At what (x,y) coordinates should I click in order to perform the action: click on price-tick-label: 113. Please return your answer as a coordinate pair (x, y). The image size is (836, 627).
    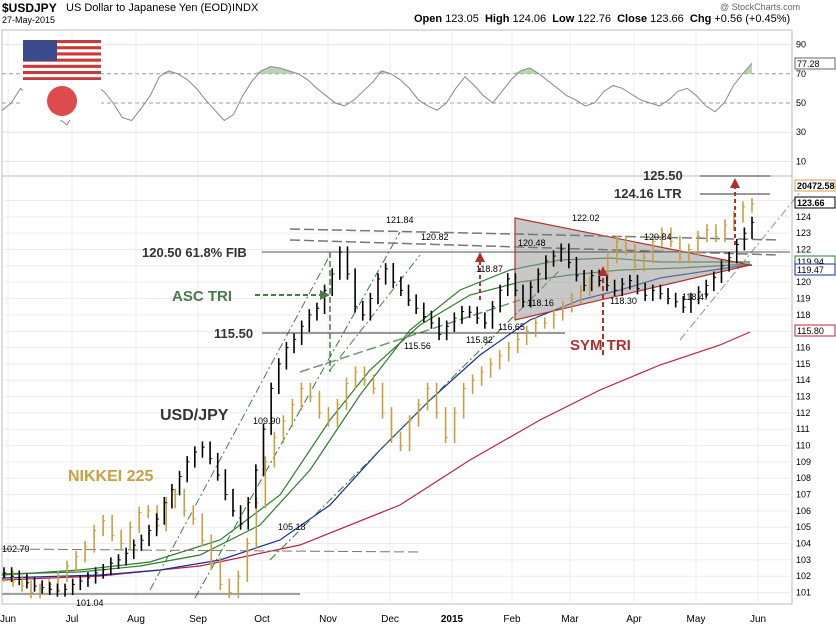
    Looking at the image, I should click on (803, 397).